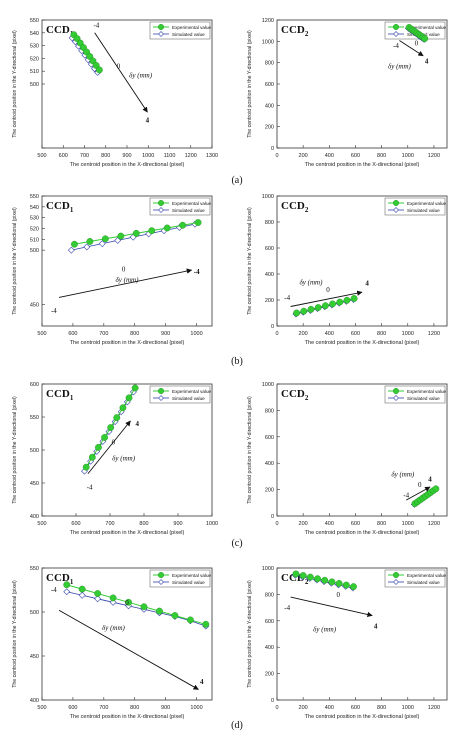 This screenshot has height=736, width=474. I want to click on legend-marker-experimental, so click(160, 27).